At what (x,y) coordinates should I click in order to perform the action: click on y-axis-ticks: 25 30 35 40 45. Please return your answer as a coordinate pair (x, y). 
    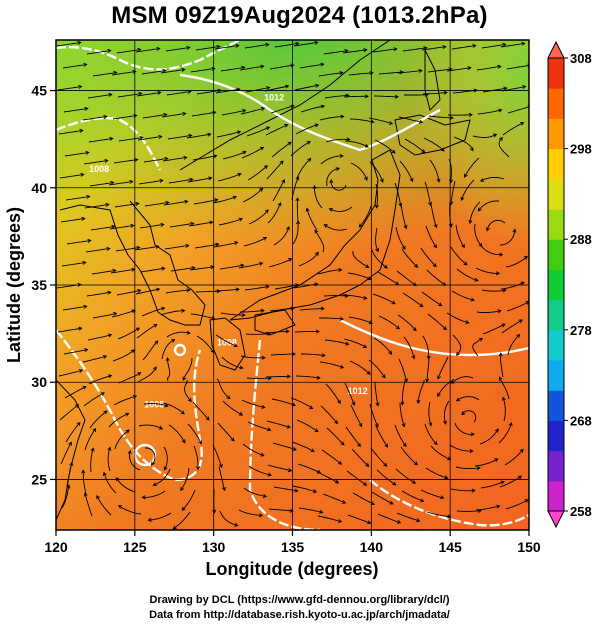
    Looking at the image, I should click on (43, 285).